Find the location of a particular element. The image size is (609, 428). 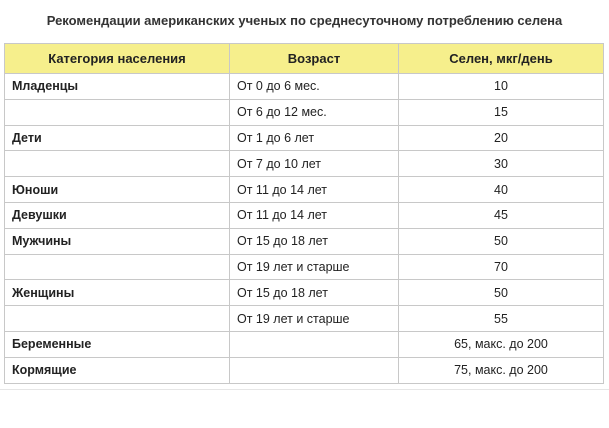

table-row: Девушки От 11 до 14 лет 45 is located at coordinates (304, 215).